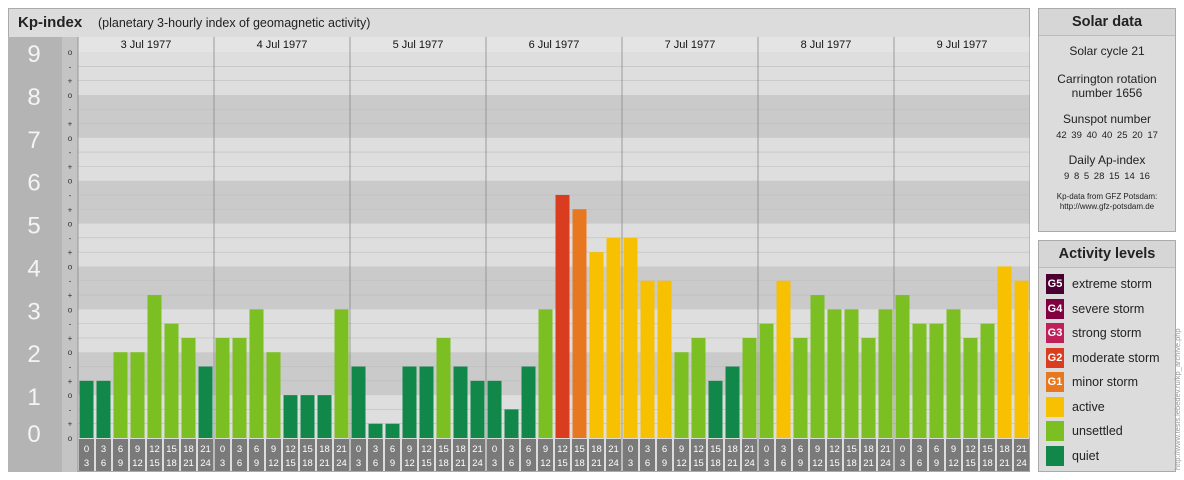 Image resolution: width=1184 pixels, height=480 pixels. Describe the element at coordinates (554, 44) in the screenshot. I see `day-label-row` at that location.